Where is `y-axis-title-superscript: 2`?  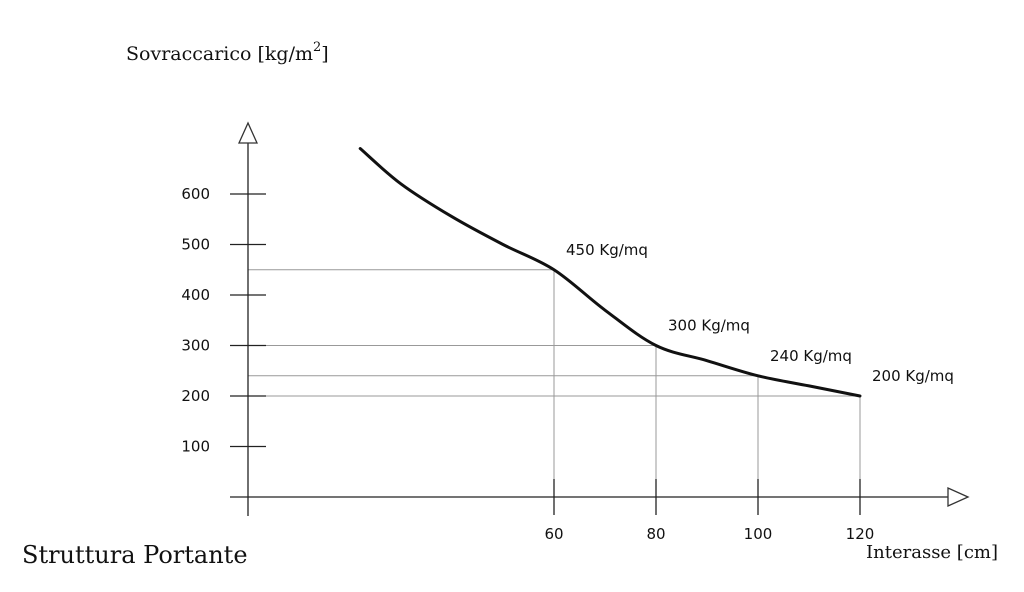
y-axis-title-superscript: 2 is located at coordinates (317, 47).